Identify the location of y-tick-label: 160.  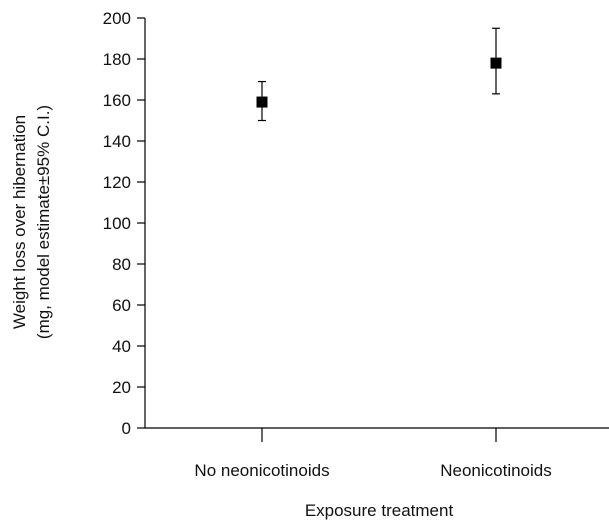
(117, 100).